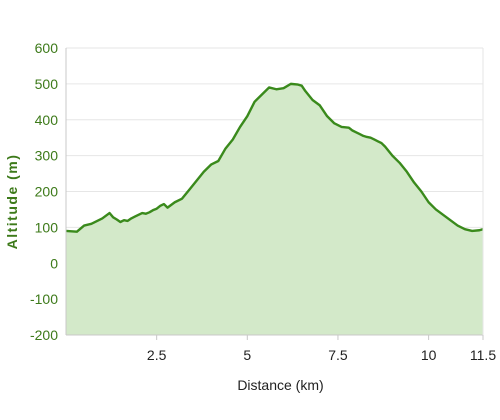 Image resolution: width=500 pixels, height=420 pixels. What do you see at coordinates (338, 355) in the screenshot?
I see `x-tick-label: 7.5` at bounding box center [338, 355].